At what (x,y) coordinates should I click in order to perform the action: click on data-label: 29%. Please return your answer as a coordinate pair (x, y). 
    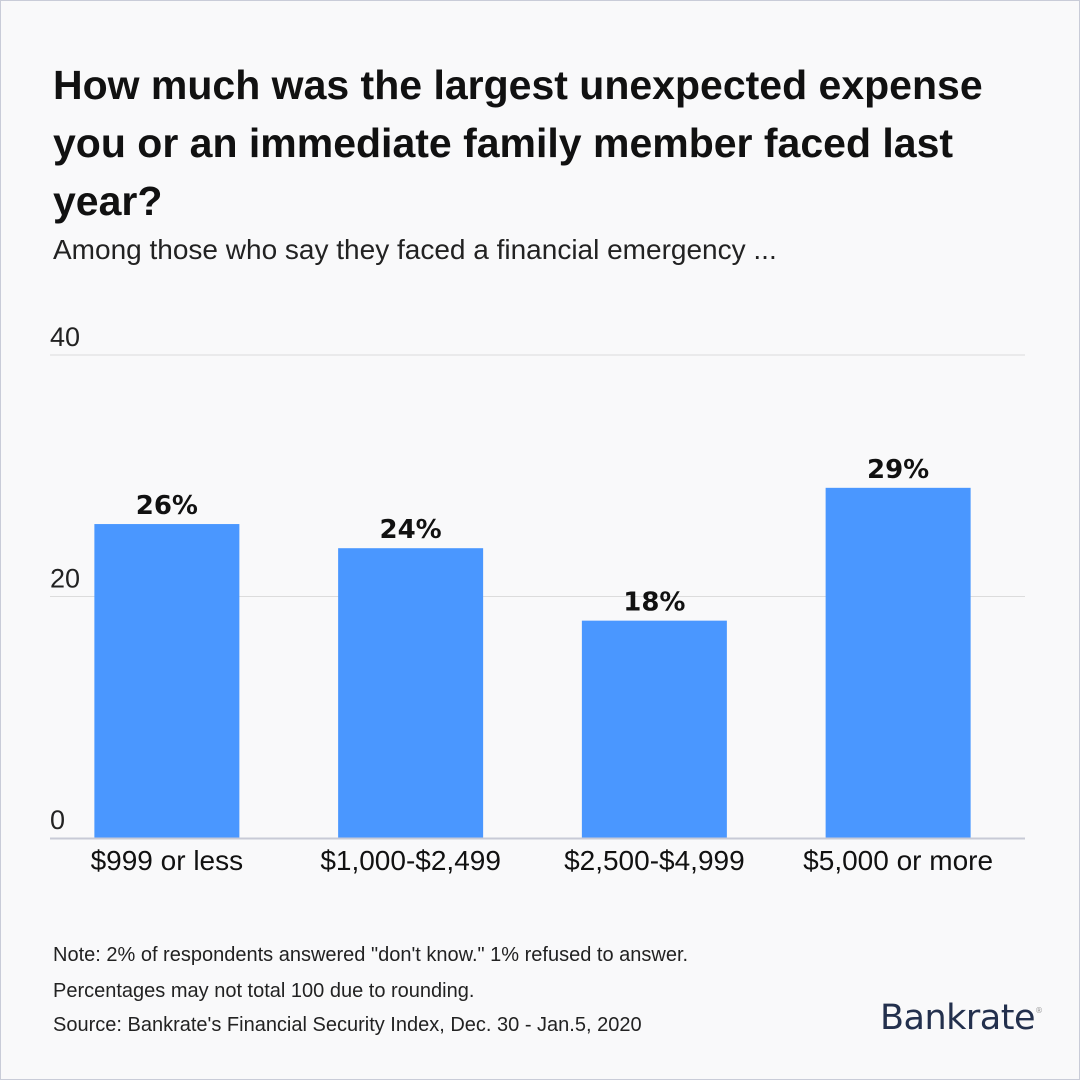
    Looking at the image, I should click on (898, 470).